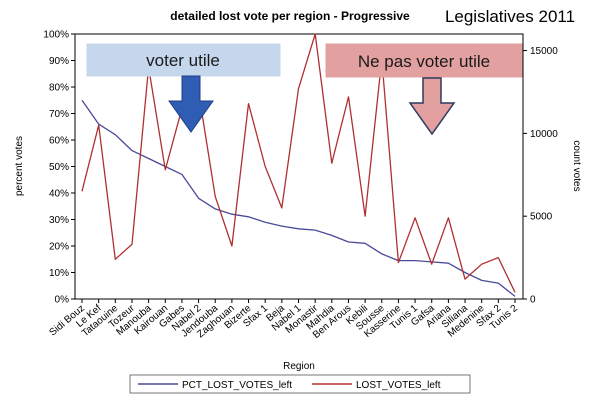 The height and width of the screenshot is (400, 600). I want to click on legend-label-pct: PCT_LOST_VOTES_left, so click(237, 385).